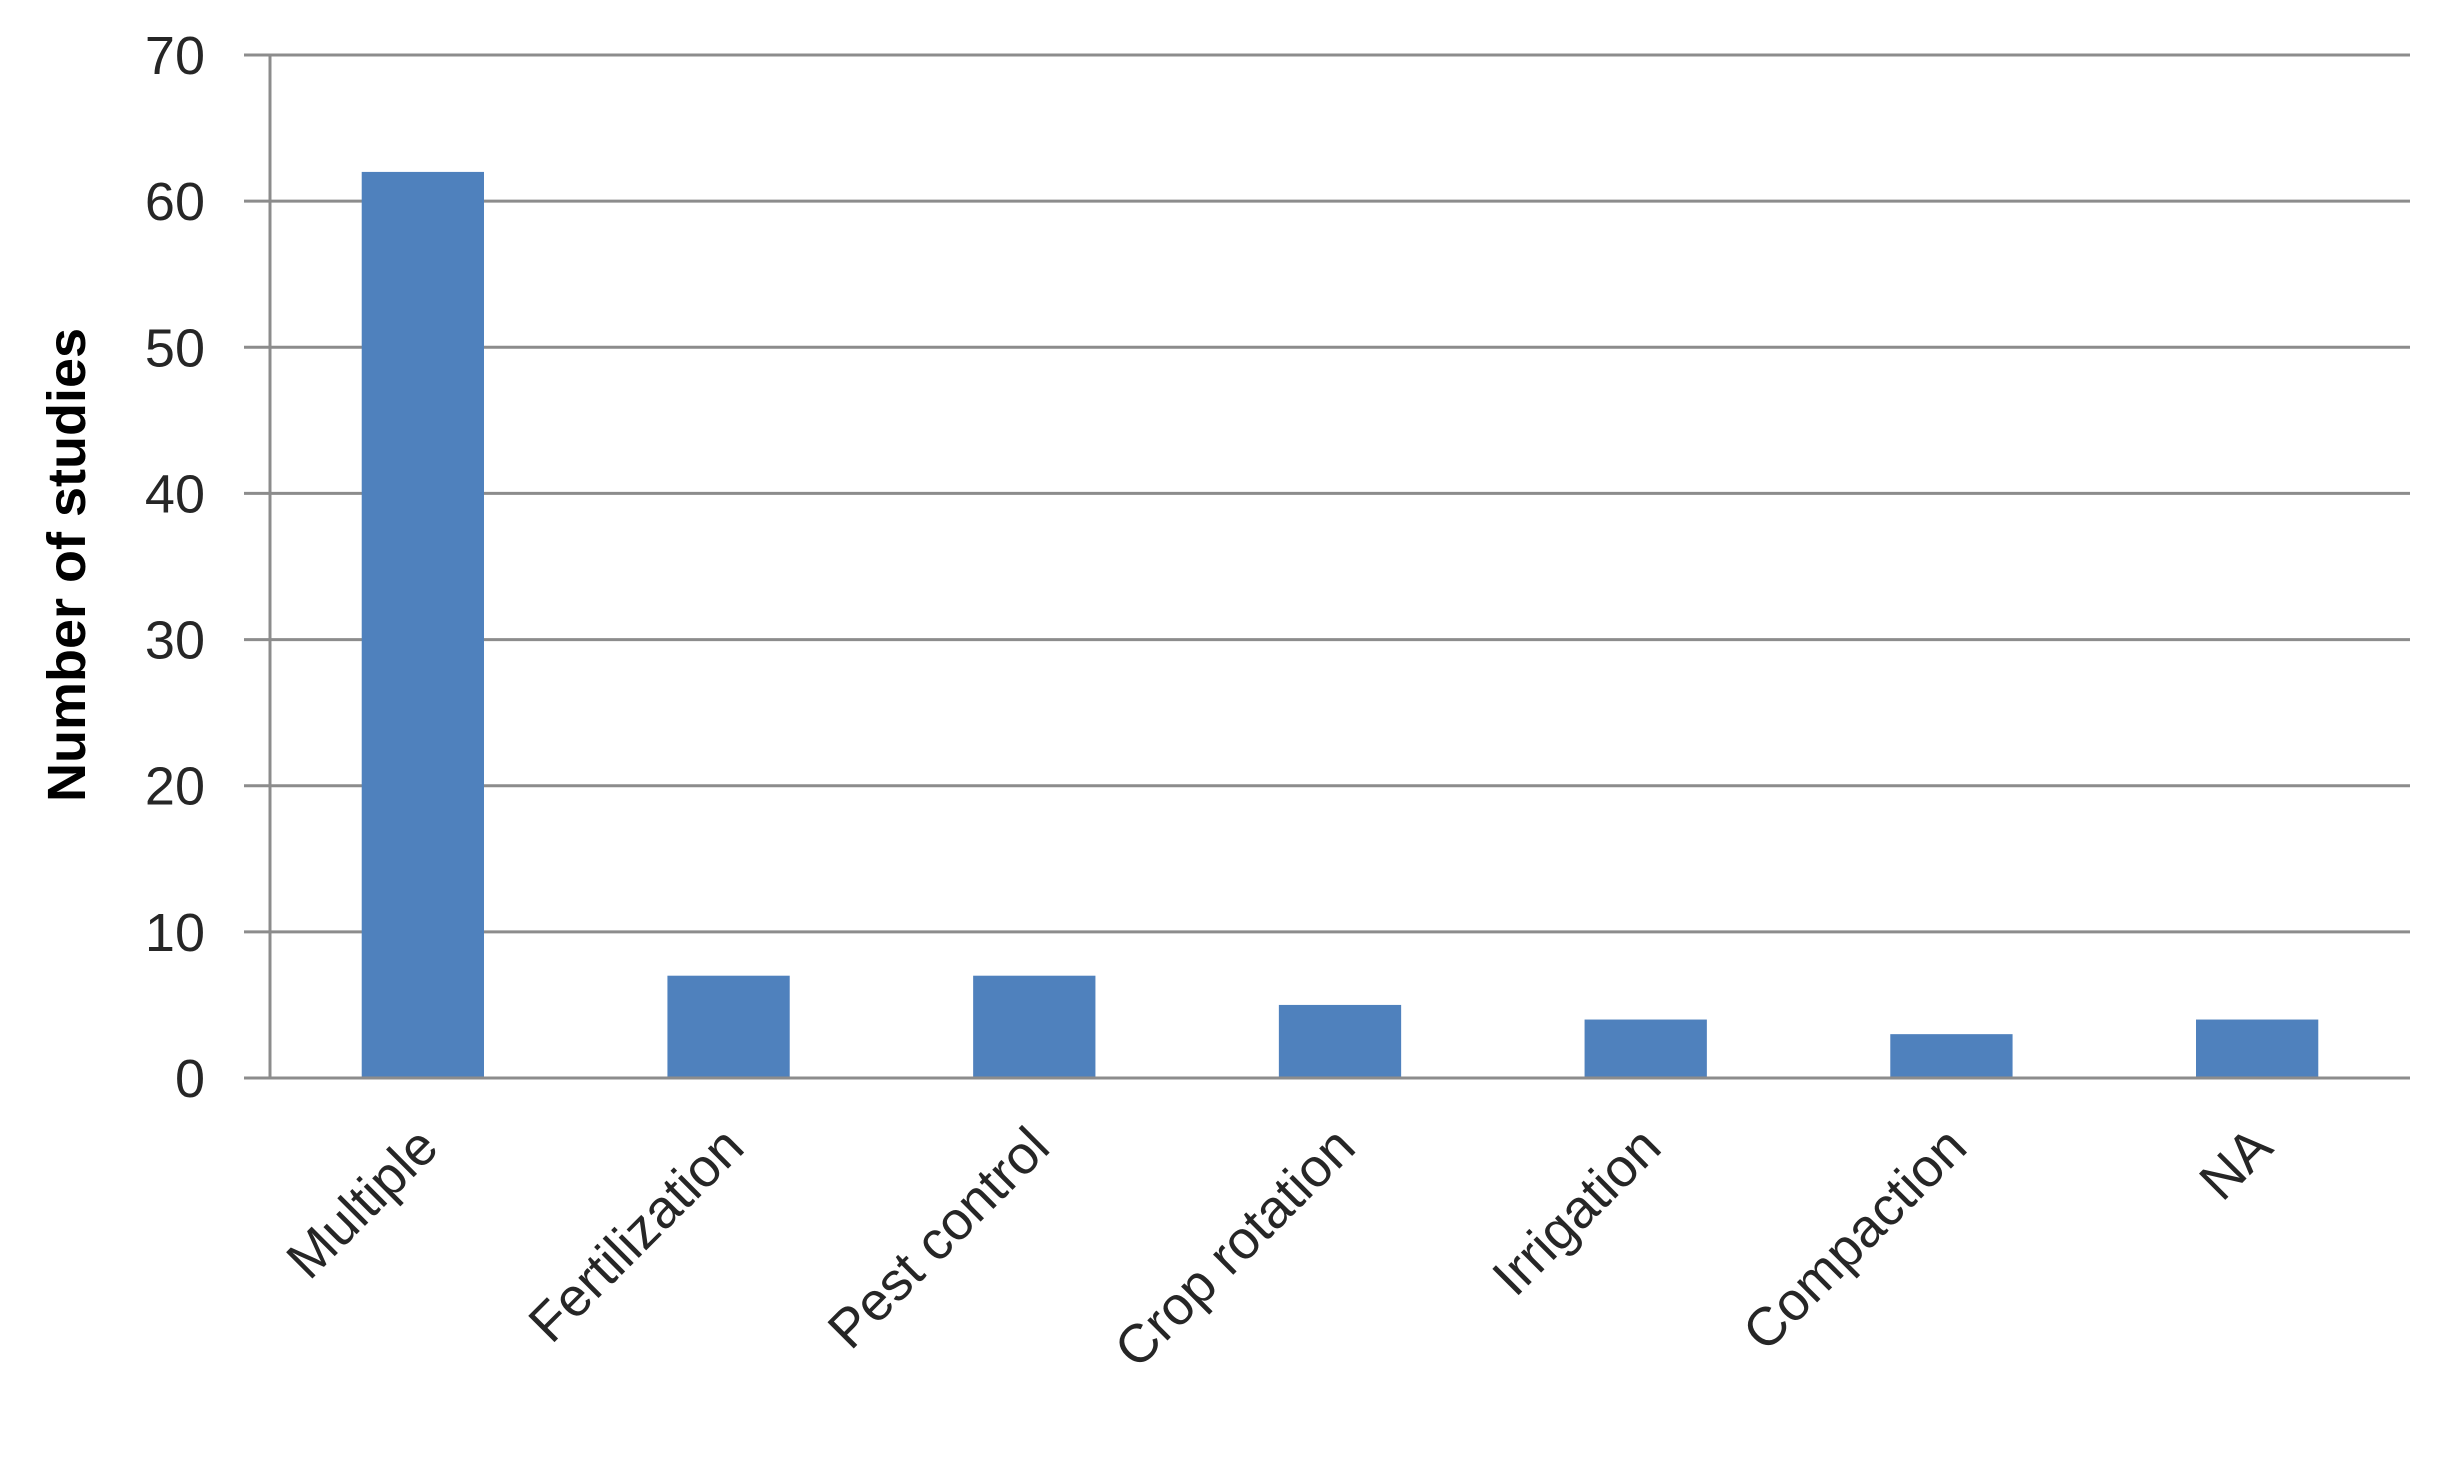 The width and height of the screenshot is (2444, 1462). I want to click on bar-irrigation, so click(1645, 1048).